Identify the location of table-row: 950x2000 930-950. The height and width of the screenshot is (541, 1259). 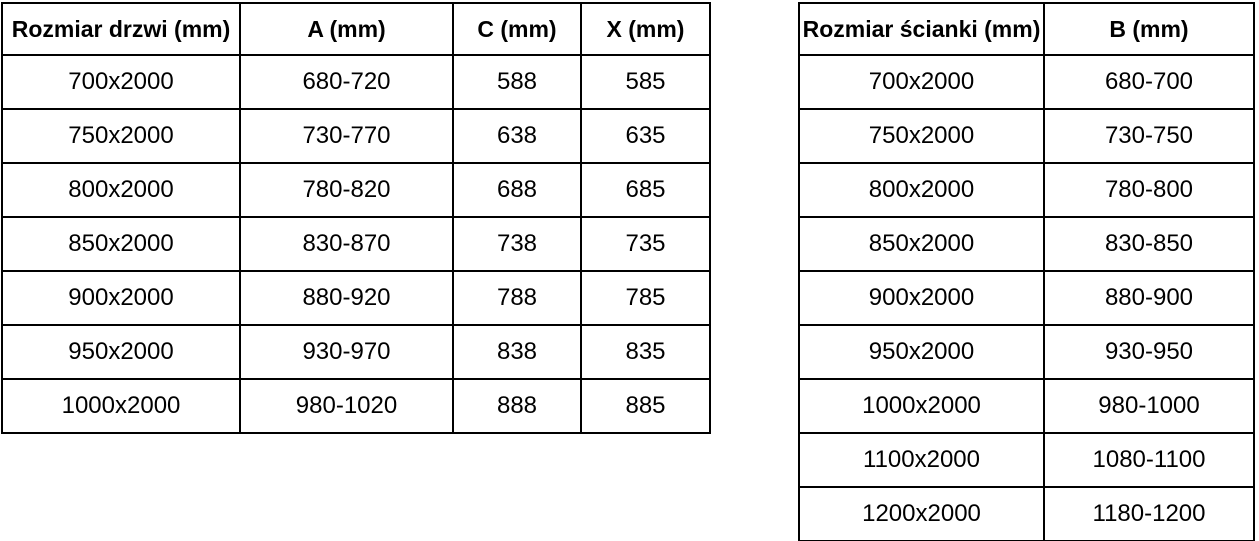
(1026, 352).